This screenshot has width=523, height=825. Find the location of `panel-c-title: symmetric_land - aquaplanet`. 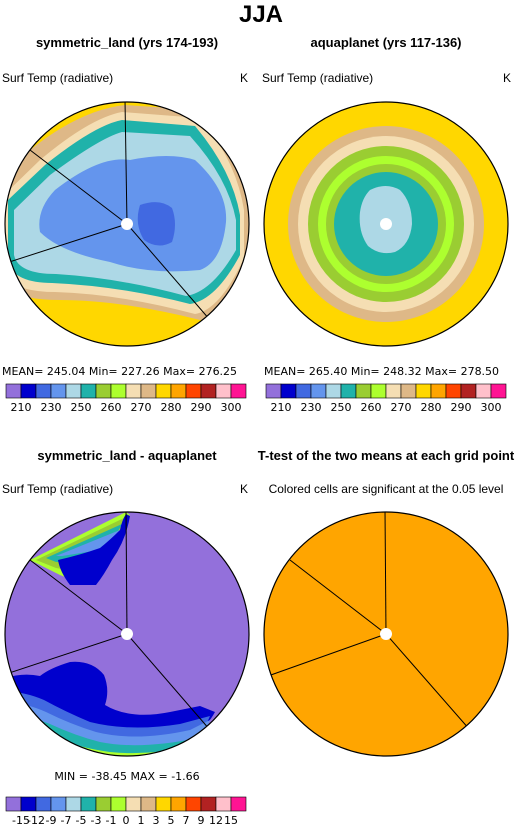

panel-c-title: symmetric_land - aquaplanet is located at coordinates (127, 455).